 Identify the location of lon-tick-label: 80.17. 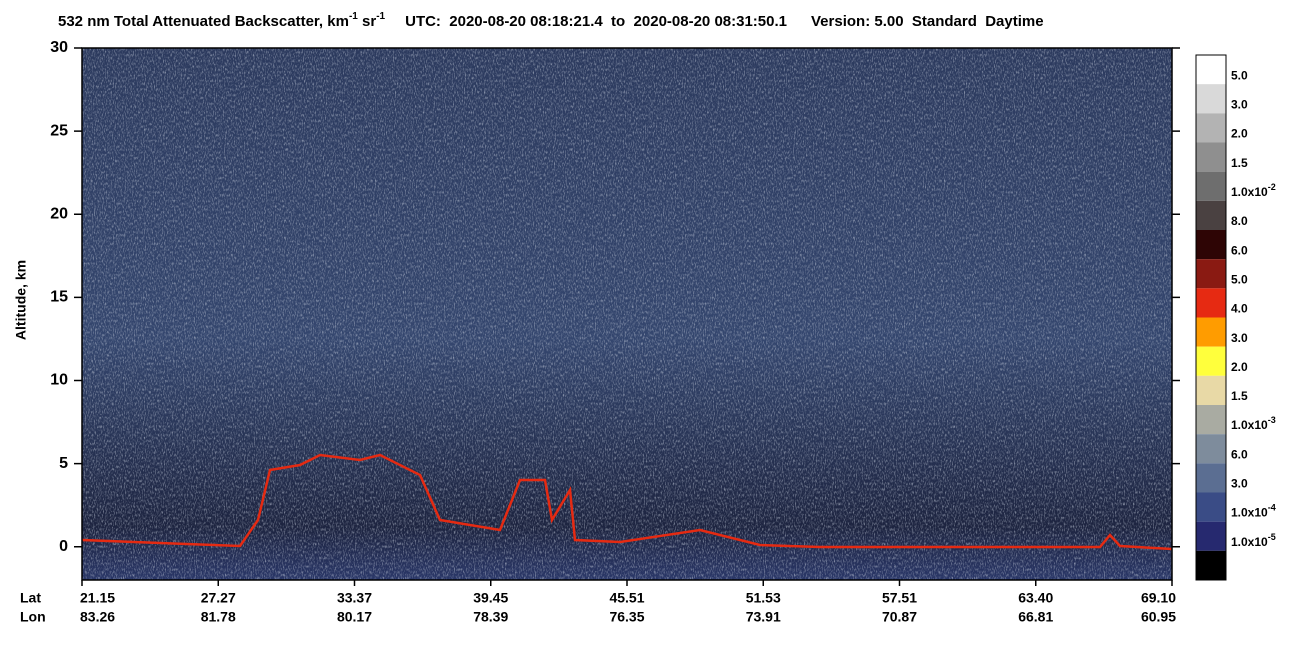
(354, 617).